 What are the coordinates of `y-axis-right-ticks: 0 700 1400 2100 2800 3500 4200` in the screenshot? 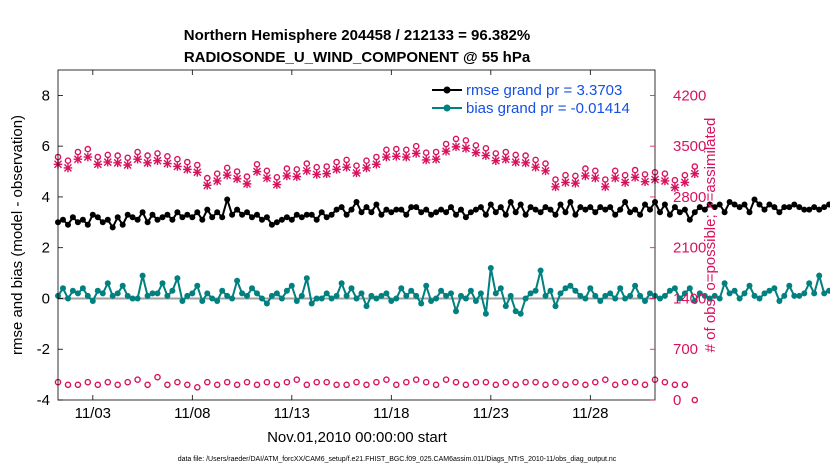 It's located at (678, 248).